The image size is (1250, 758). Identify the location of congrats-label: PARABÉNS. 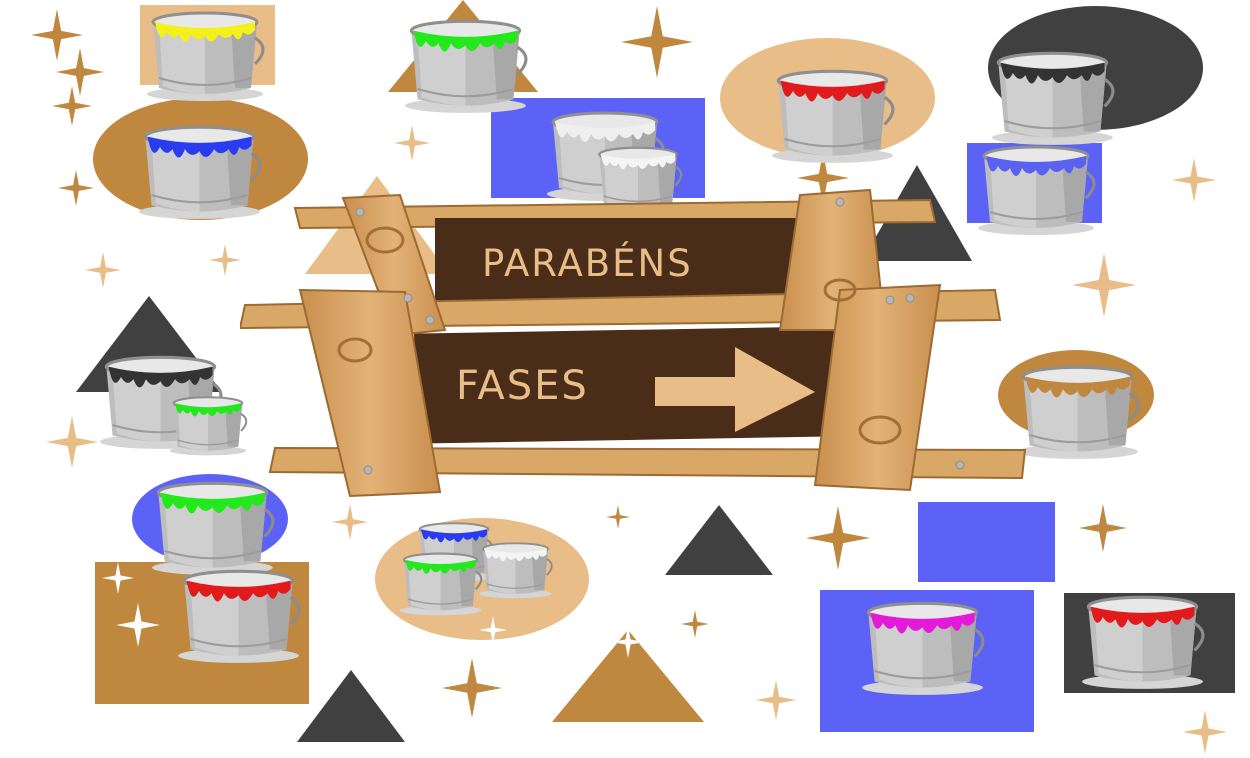
(587, 263).